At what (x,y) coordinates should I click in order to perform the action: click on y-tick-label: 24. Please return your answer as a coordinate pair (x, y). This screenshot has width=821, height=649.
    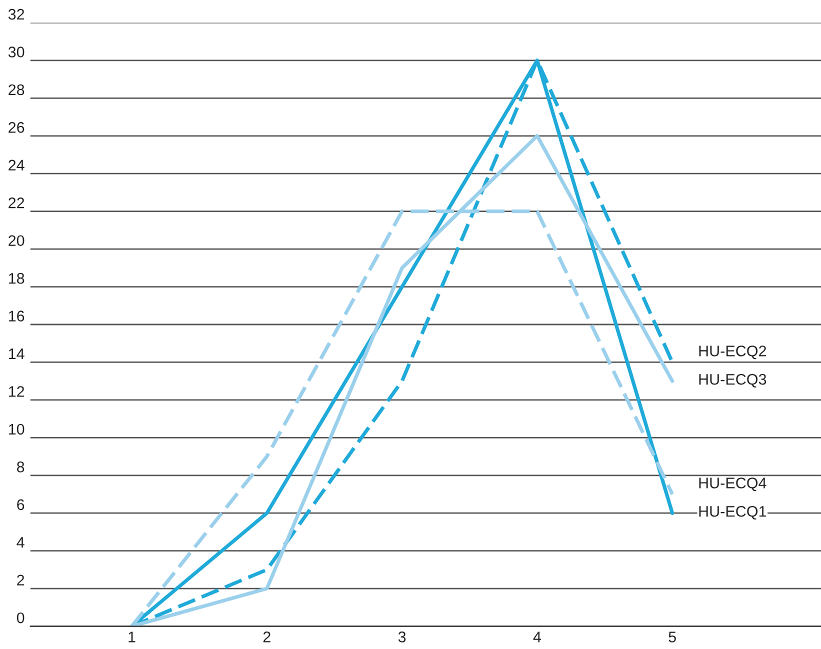
    Looking at the image, I should click on (16, 165).